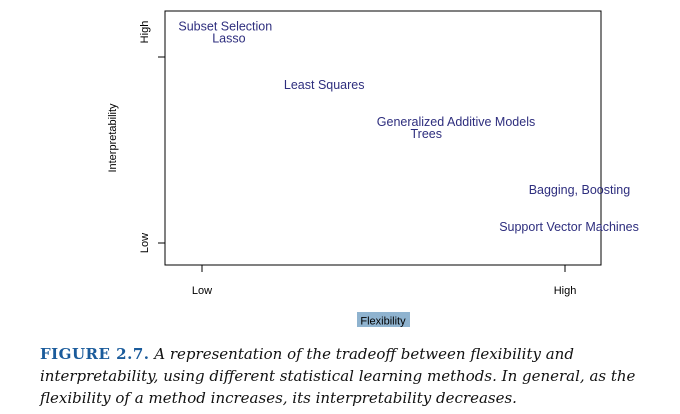 This screenshot has width=680, height=414. I want to click on x-tick-high: High, so click(565, 291).